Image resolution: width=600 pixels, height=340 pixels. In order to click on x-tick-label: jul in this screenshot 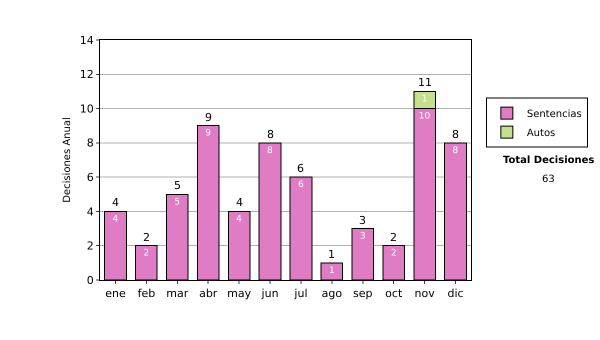, I will do `click(300, 293)`.